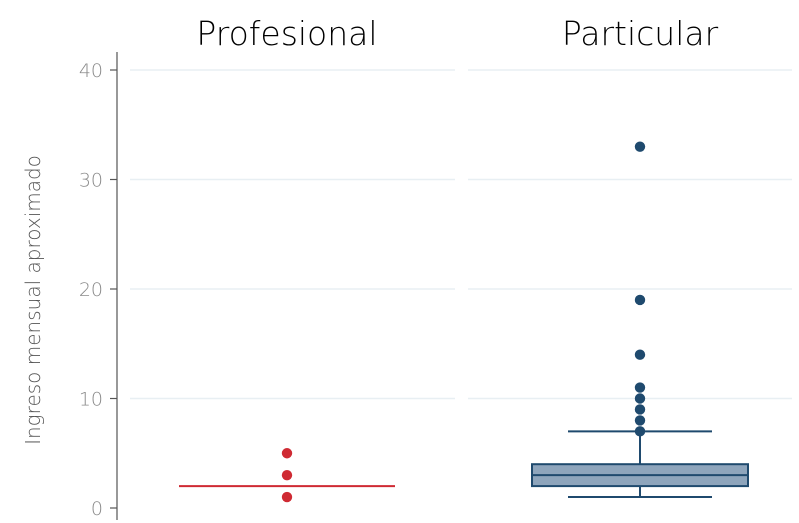 This screenshot has height=523, width=799. I want to click on y-tick-label-30: 30, so click(91, 181).